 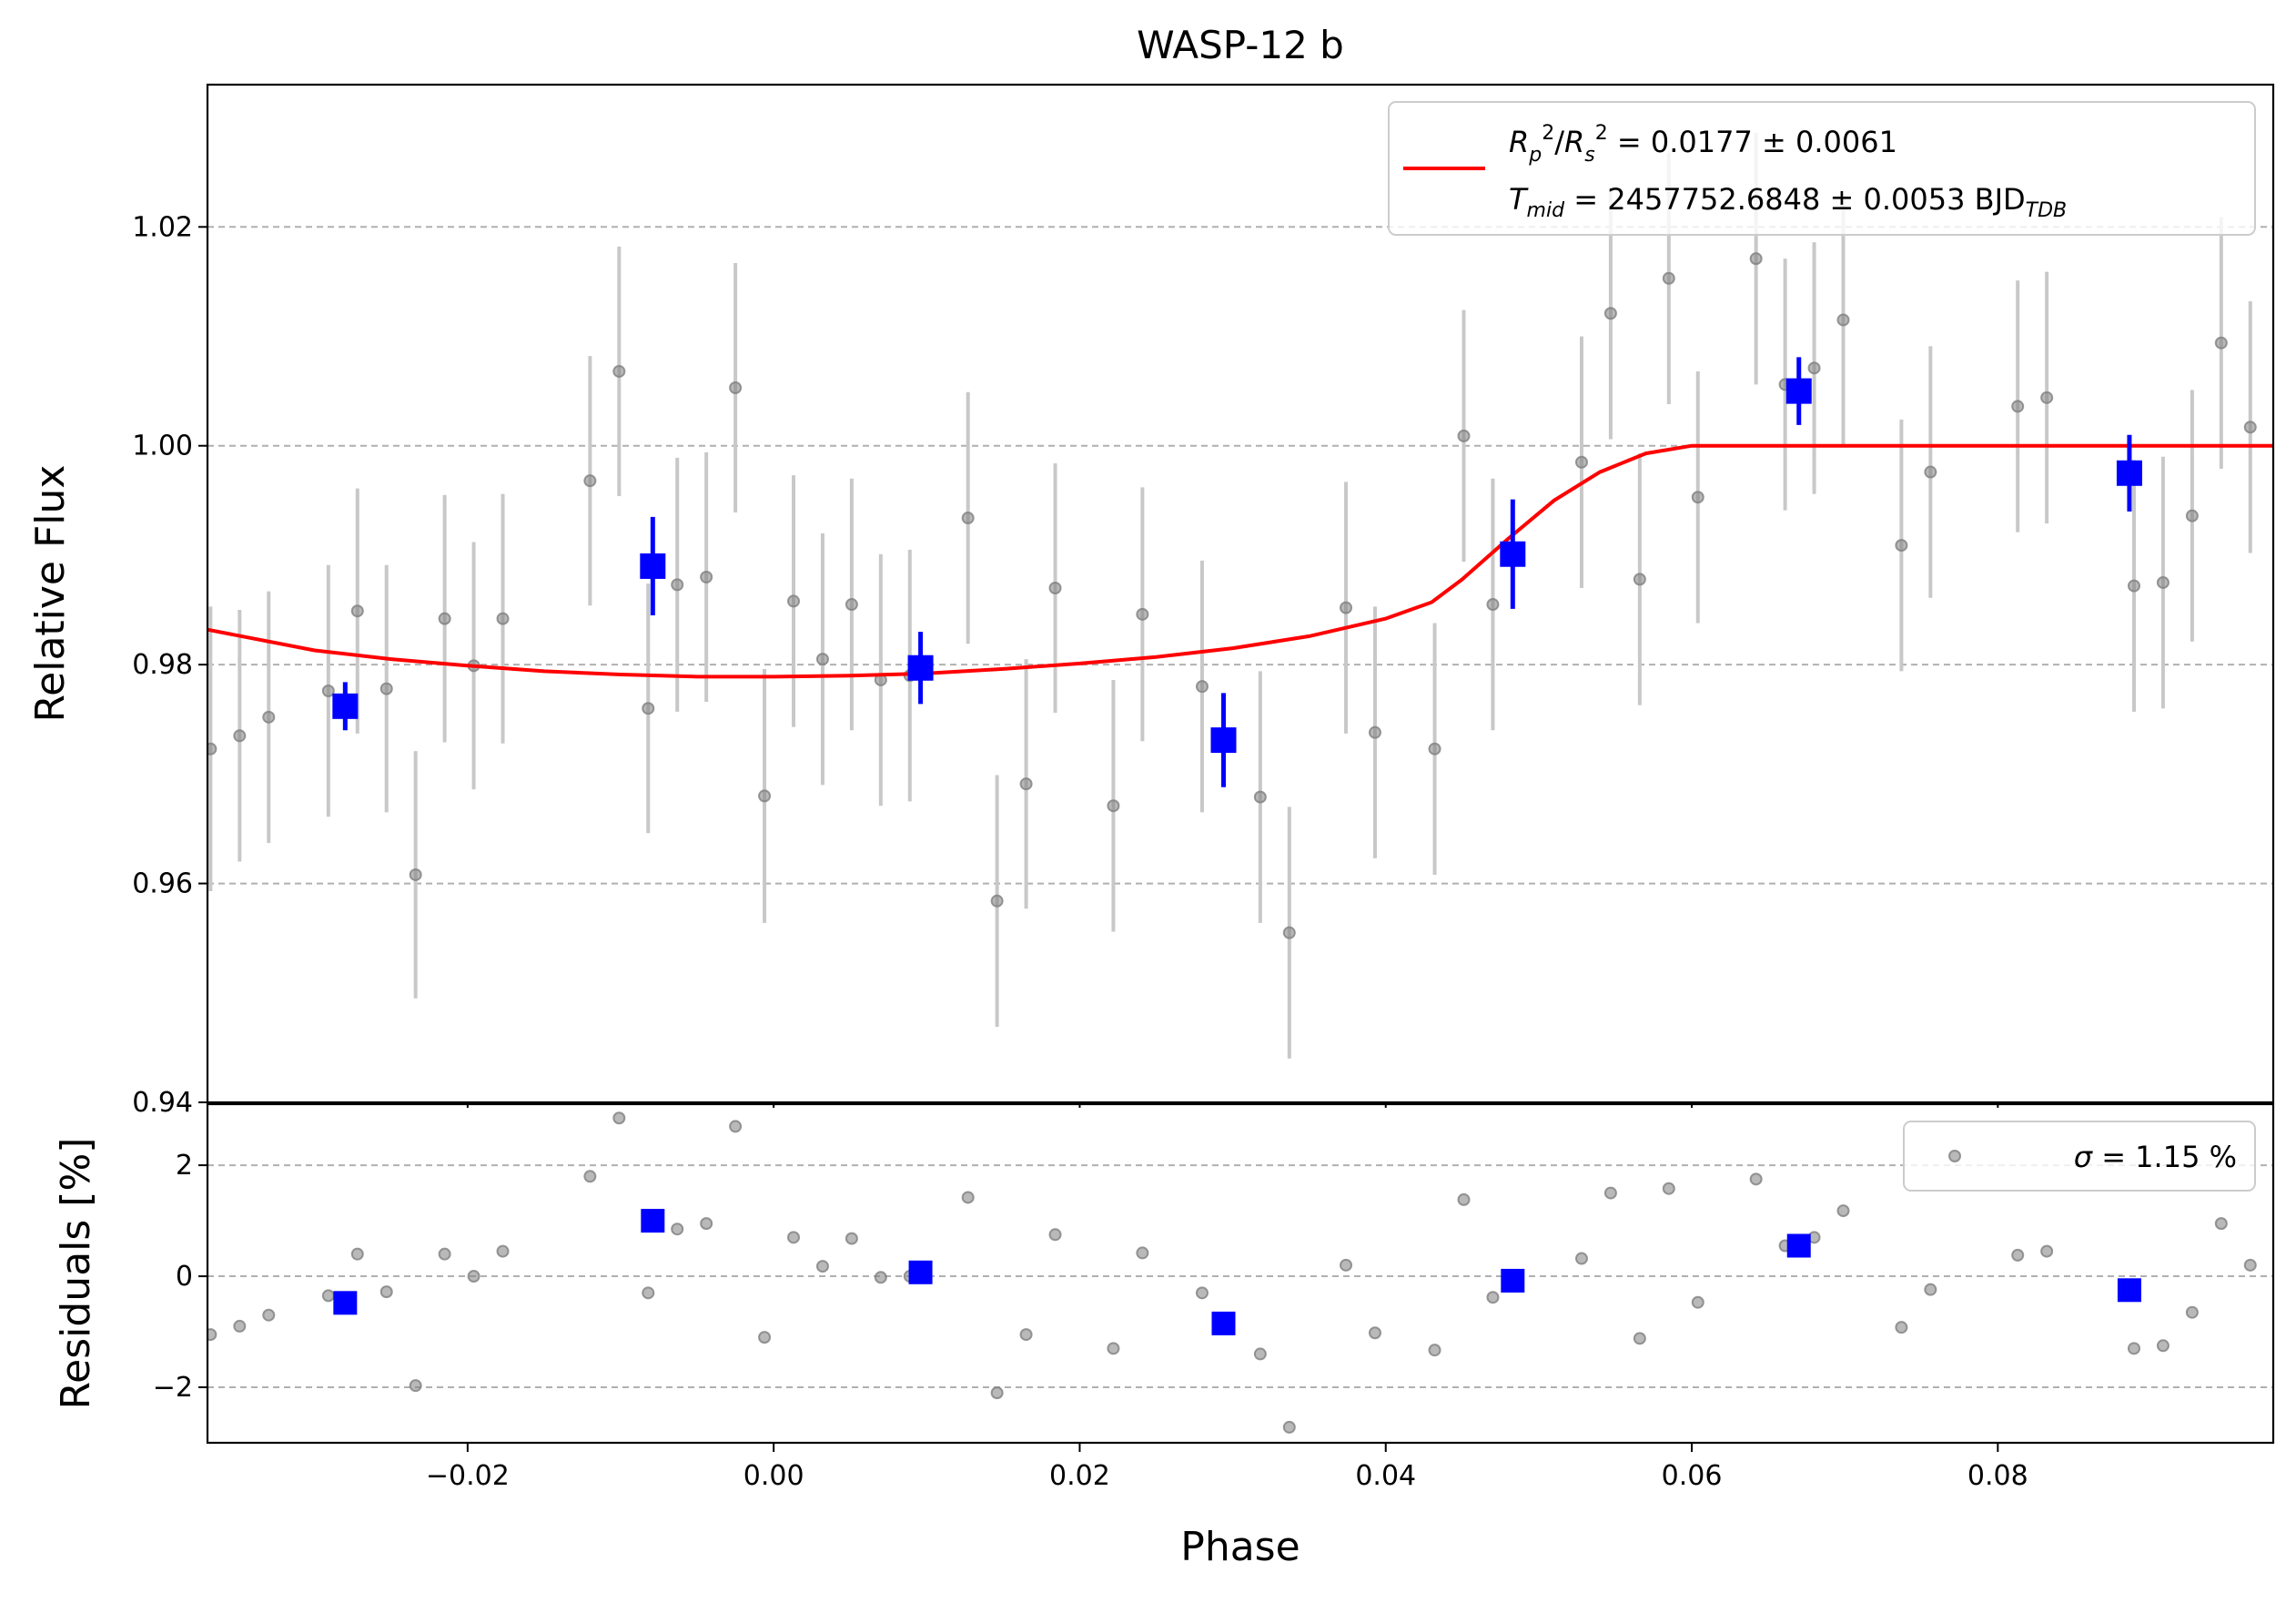 What do you see at coordinates (1703, 144) in the screenshot?
I see `legend-radius-ratio-text: Rp2/Rs2 = 0.0177 ± 0.0061` at bounding box center [1703, 144].